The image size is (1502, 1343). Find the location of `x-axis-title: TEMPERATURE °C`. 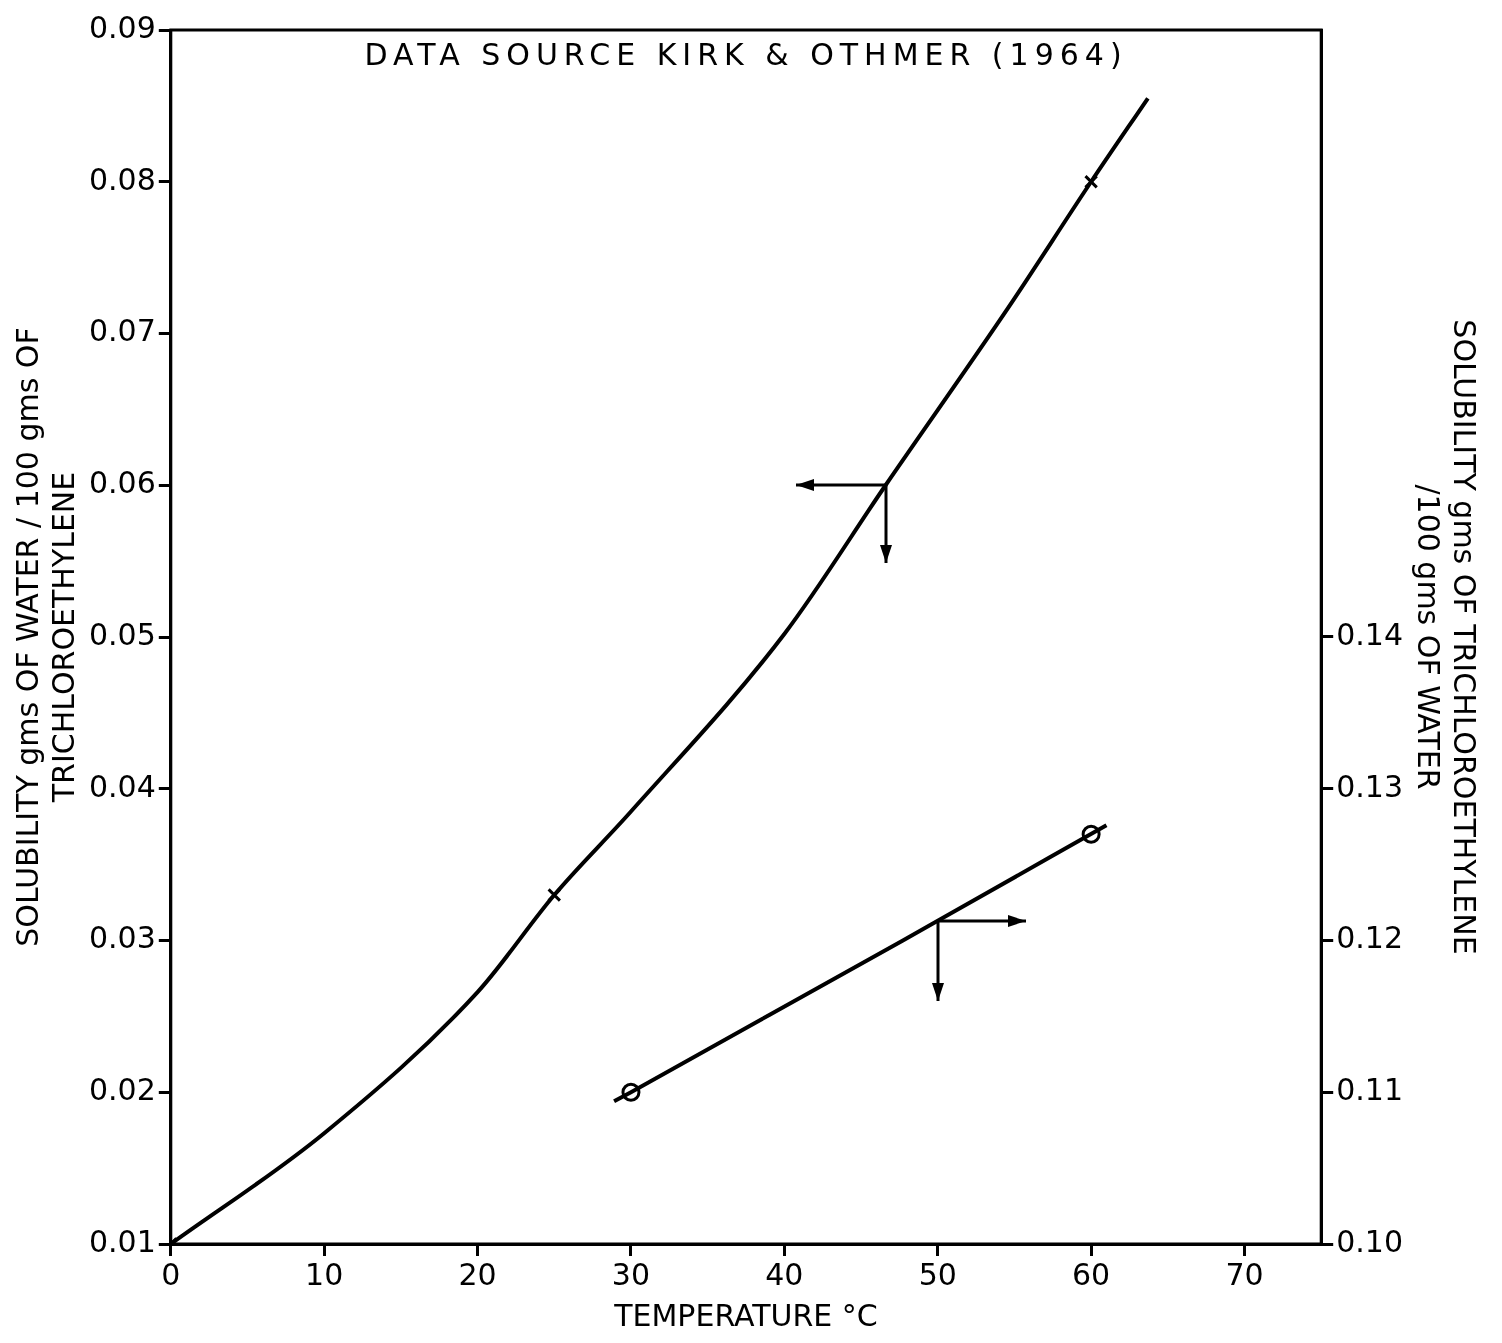

x-axis-title: TEMPERATURE °C is located at coordinates (745, 1315).